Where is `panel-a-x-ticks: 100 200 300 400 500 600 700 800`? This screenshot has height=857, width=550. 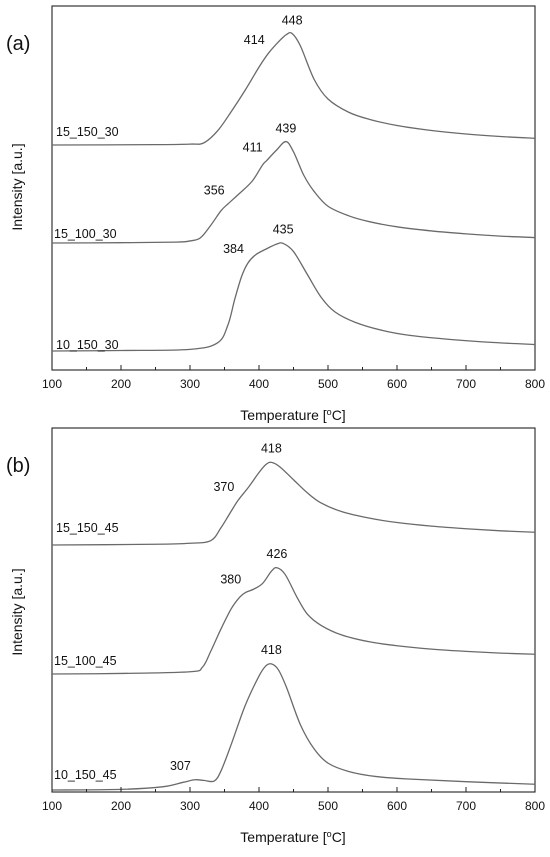 panel-a-x-ticks: 100 200 300 400 500 600 700 800 is located at coordinates (293, 378).